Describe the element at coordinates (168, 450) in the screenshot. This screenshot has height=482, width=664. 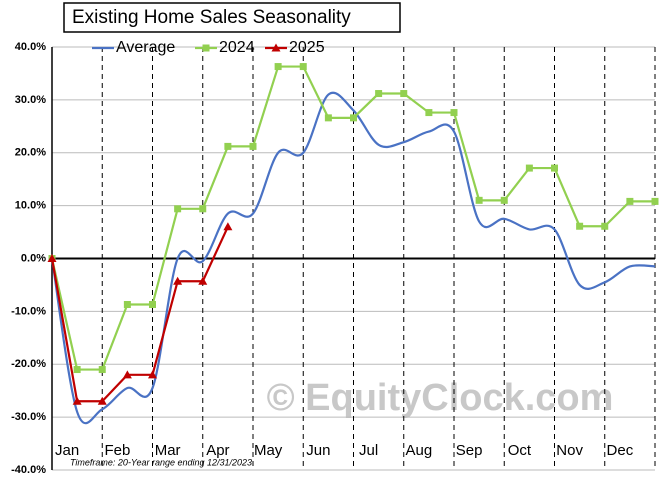
I see `x-tick-label: Mar` at that location.